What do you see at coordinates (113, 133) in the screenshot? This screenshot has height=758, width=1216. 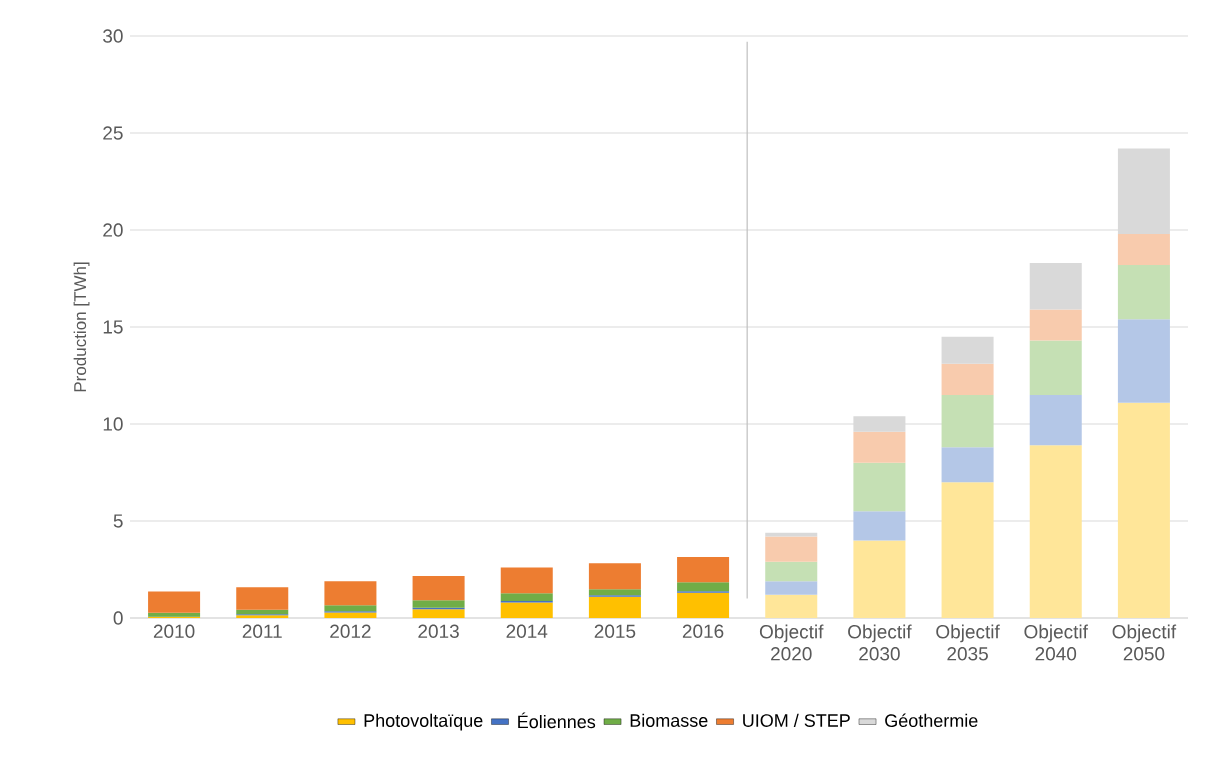 I see `y-tick-label: 25` at bounding box center [113, 133].